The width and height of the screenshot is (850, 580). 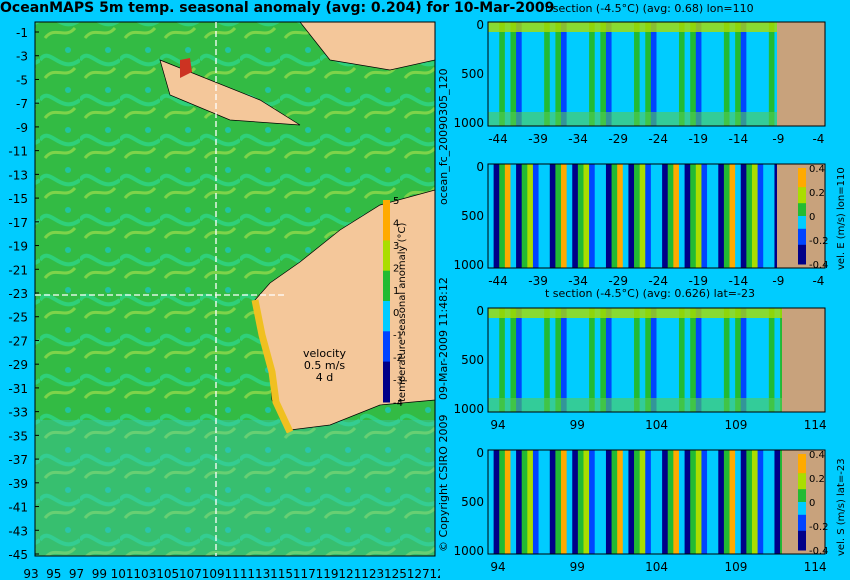 What do you see at coordinates (190, 573) in the screenshot?
I see `map-x-tick: 107` at bounding box center [190, 573].